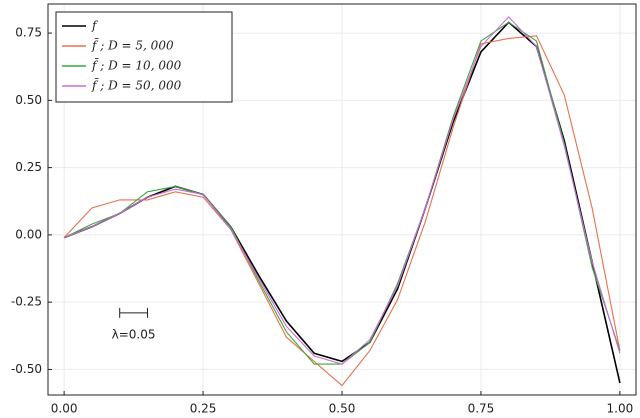 Image resolution: width=640 pixels, height=418 pixels. Describe the element at coordinates (95, 26) in the screenshot. I see `legend-label: f` at that location.